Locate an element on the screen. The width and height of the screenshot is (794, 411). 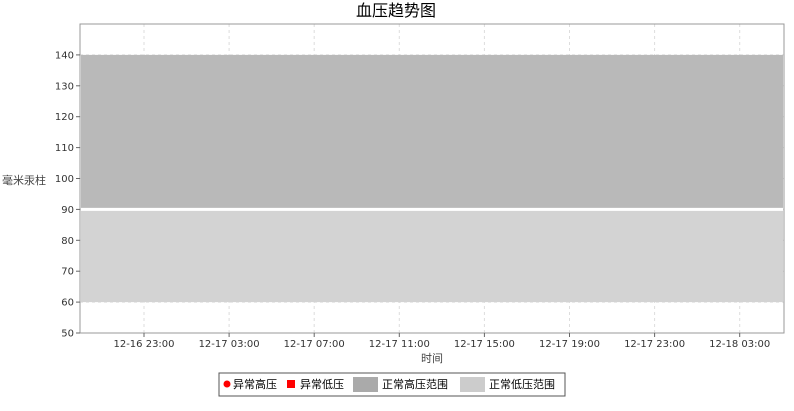
x-tick-label: 12-17 15:00 is located at coordinates (484, 344).